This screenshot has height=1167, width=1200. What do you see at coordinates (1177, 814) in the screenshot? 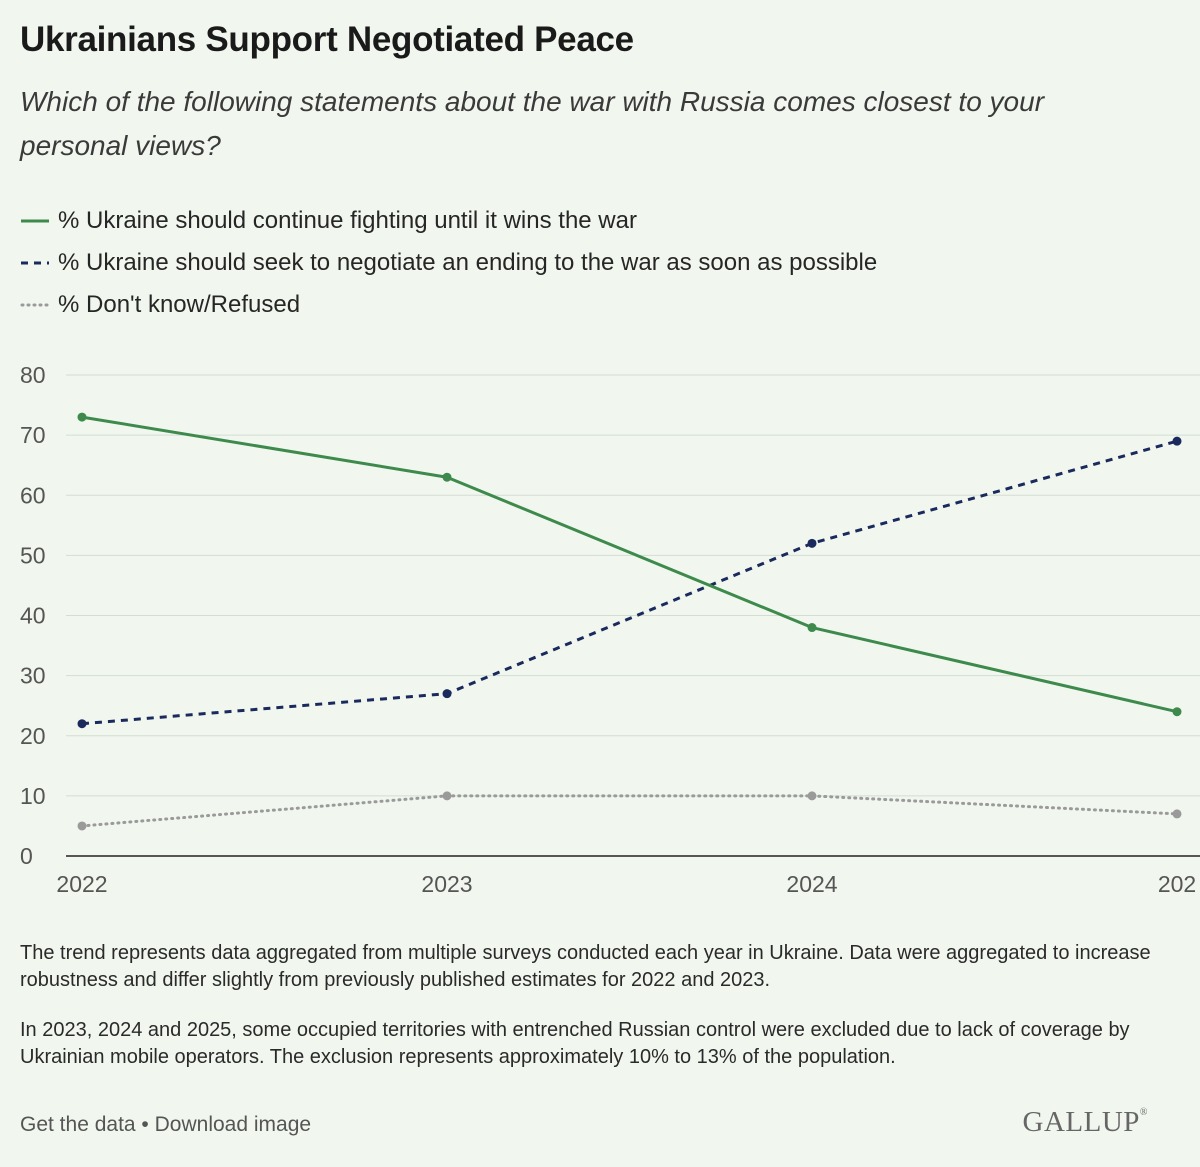
I see `data-point-dotted-2025` at bounding box center [1177, 814].